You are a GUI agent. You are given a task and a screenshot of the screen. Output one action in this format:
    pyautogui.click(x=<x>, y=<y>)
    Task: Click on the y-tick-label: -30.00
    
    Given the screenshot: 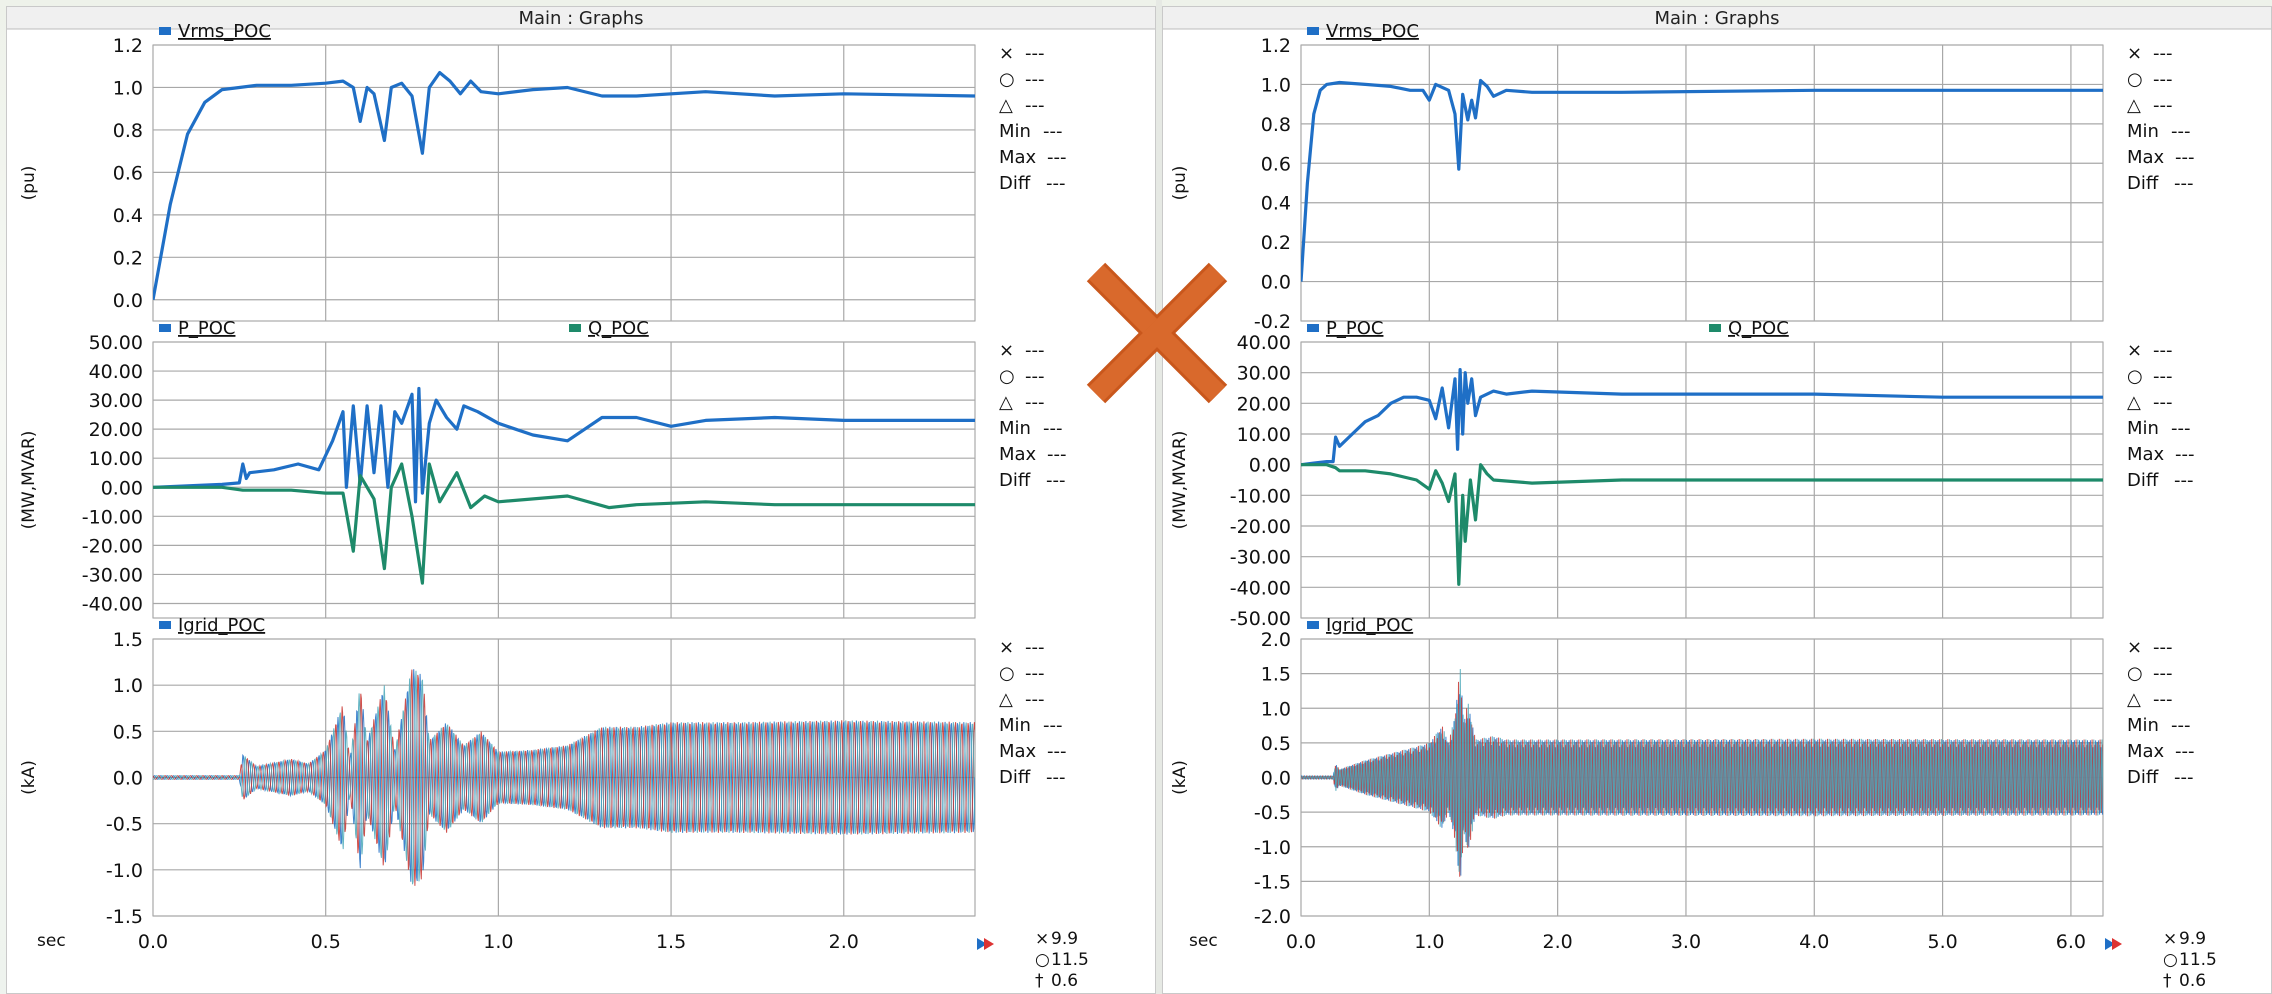 What is the action you would take?
    pyautogui.click(x=112, y=575)
    